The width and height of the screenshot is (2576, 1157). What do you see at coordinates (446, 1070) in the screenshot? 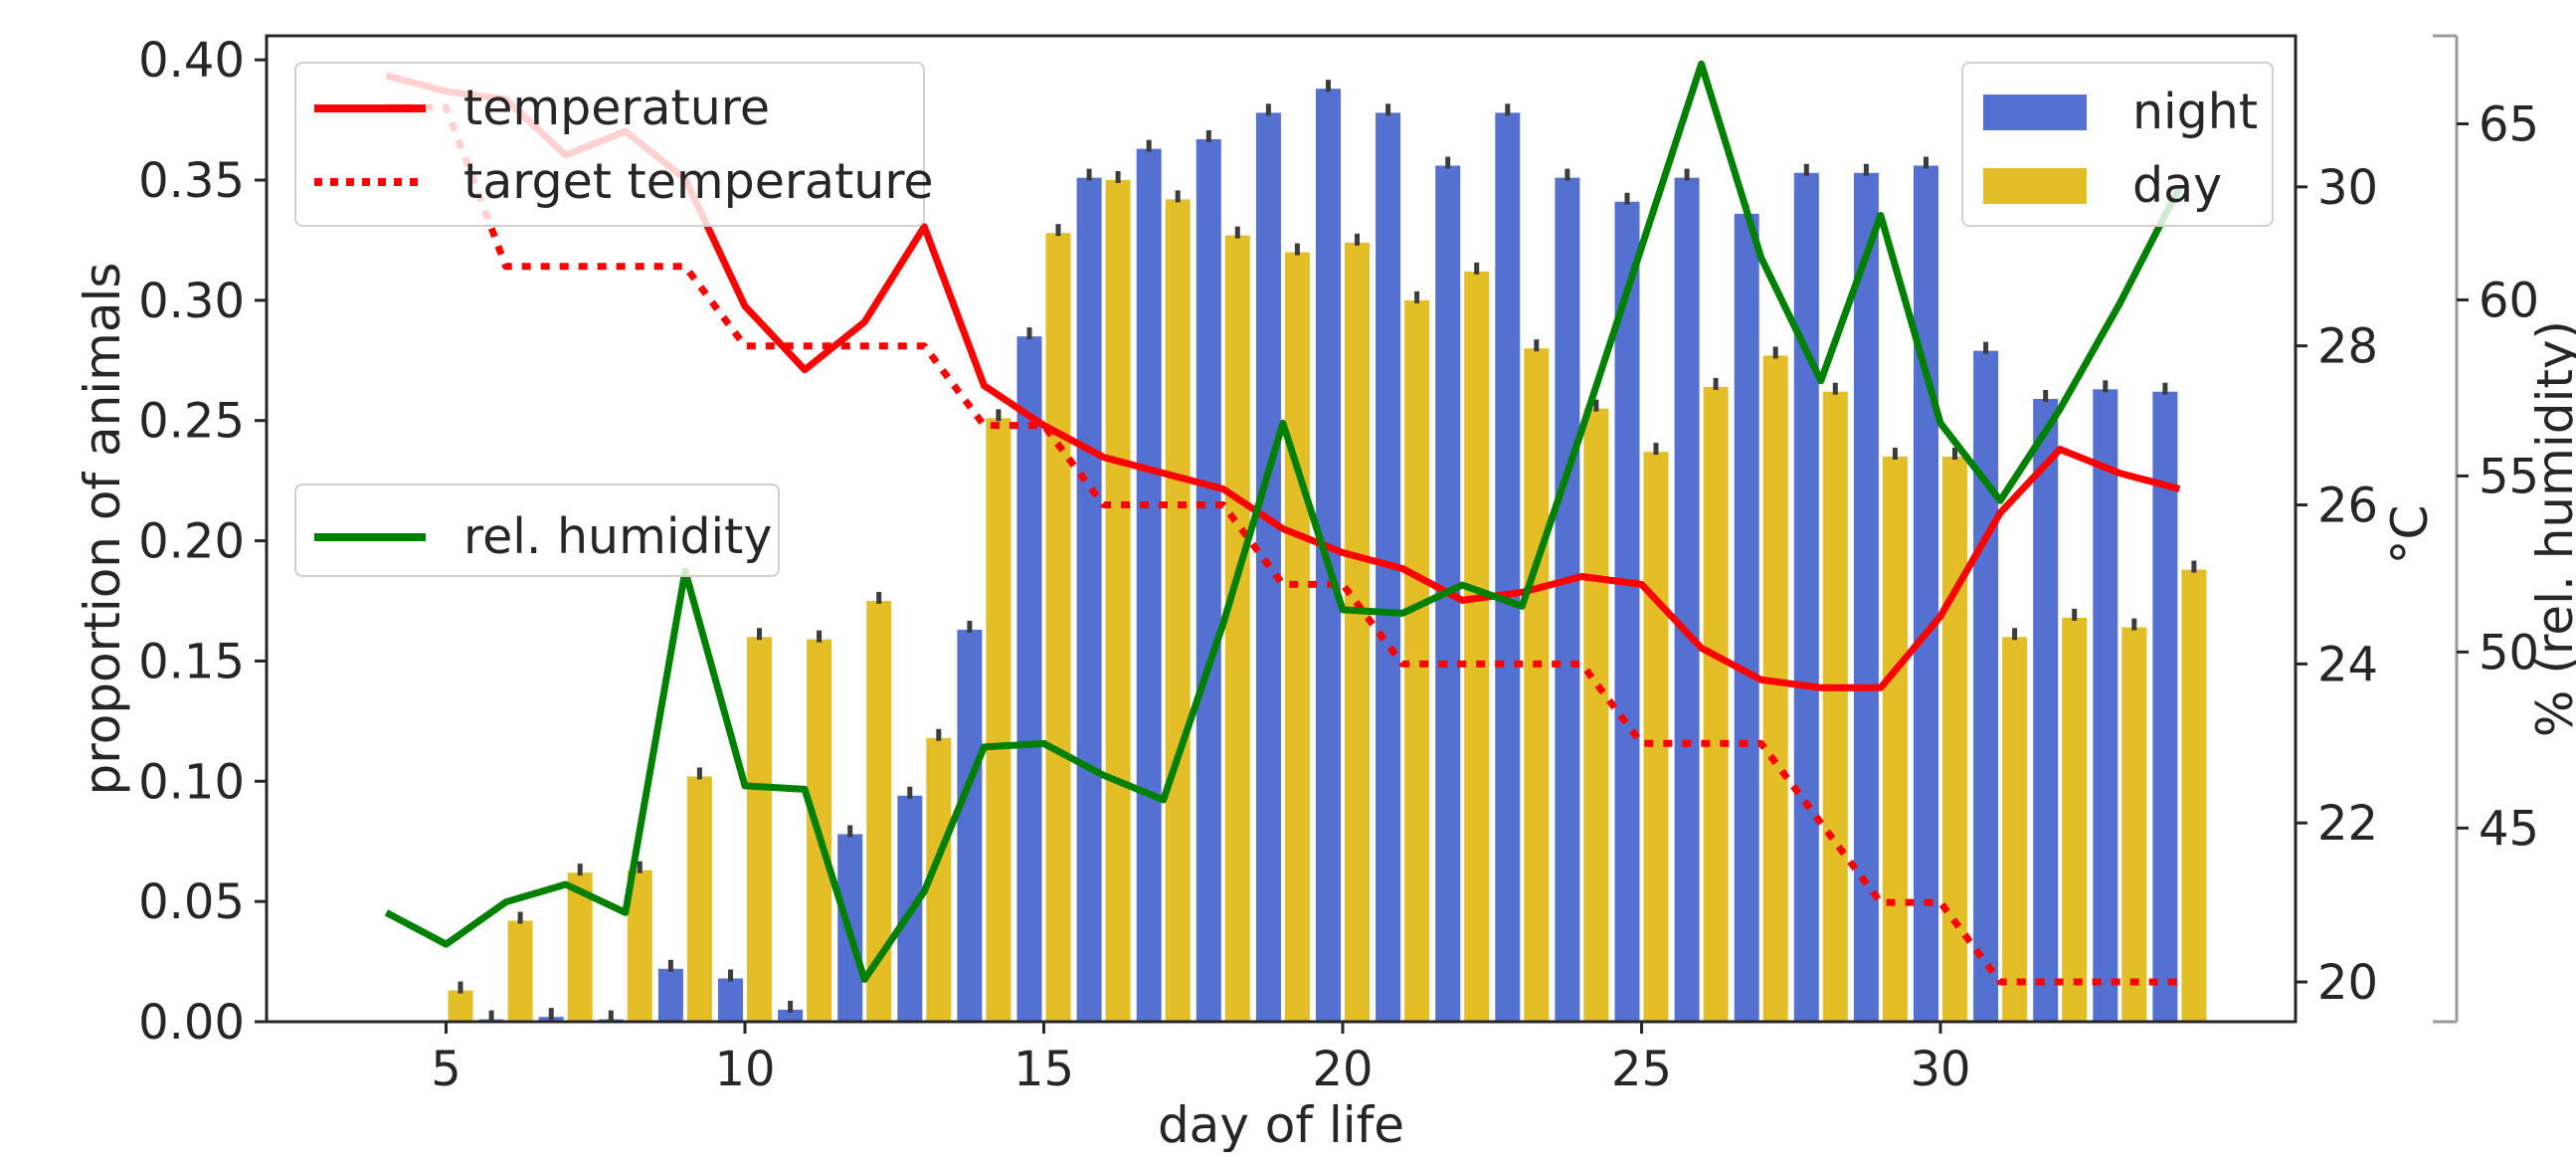
I see `x-tick-label: 5` at bounding box center [446, 1070].